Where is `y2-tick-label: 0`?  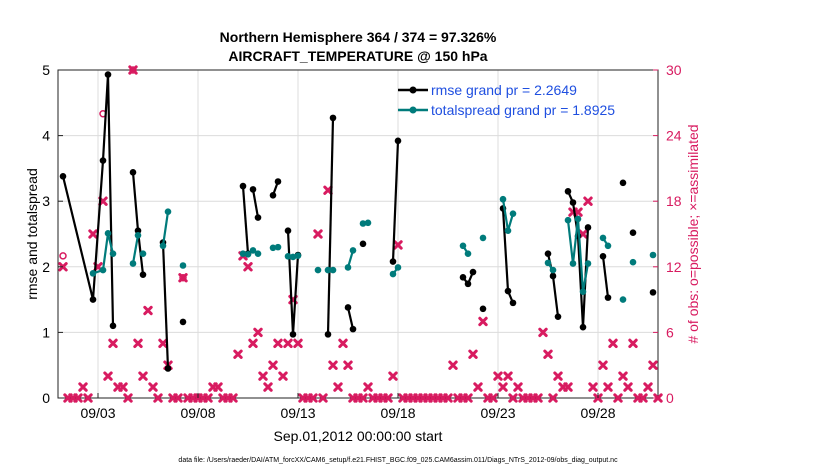
y2-tick-label: 0 is located at coordinates (670, 398).